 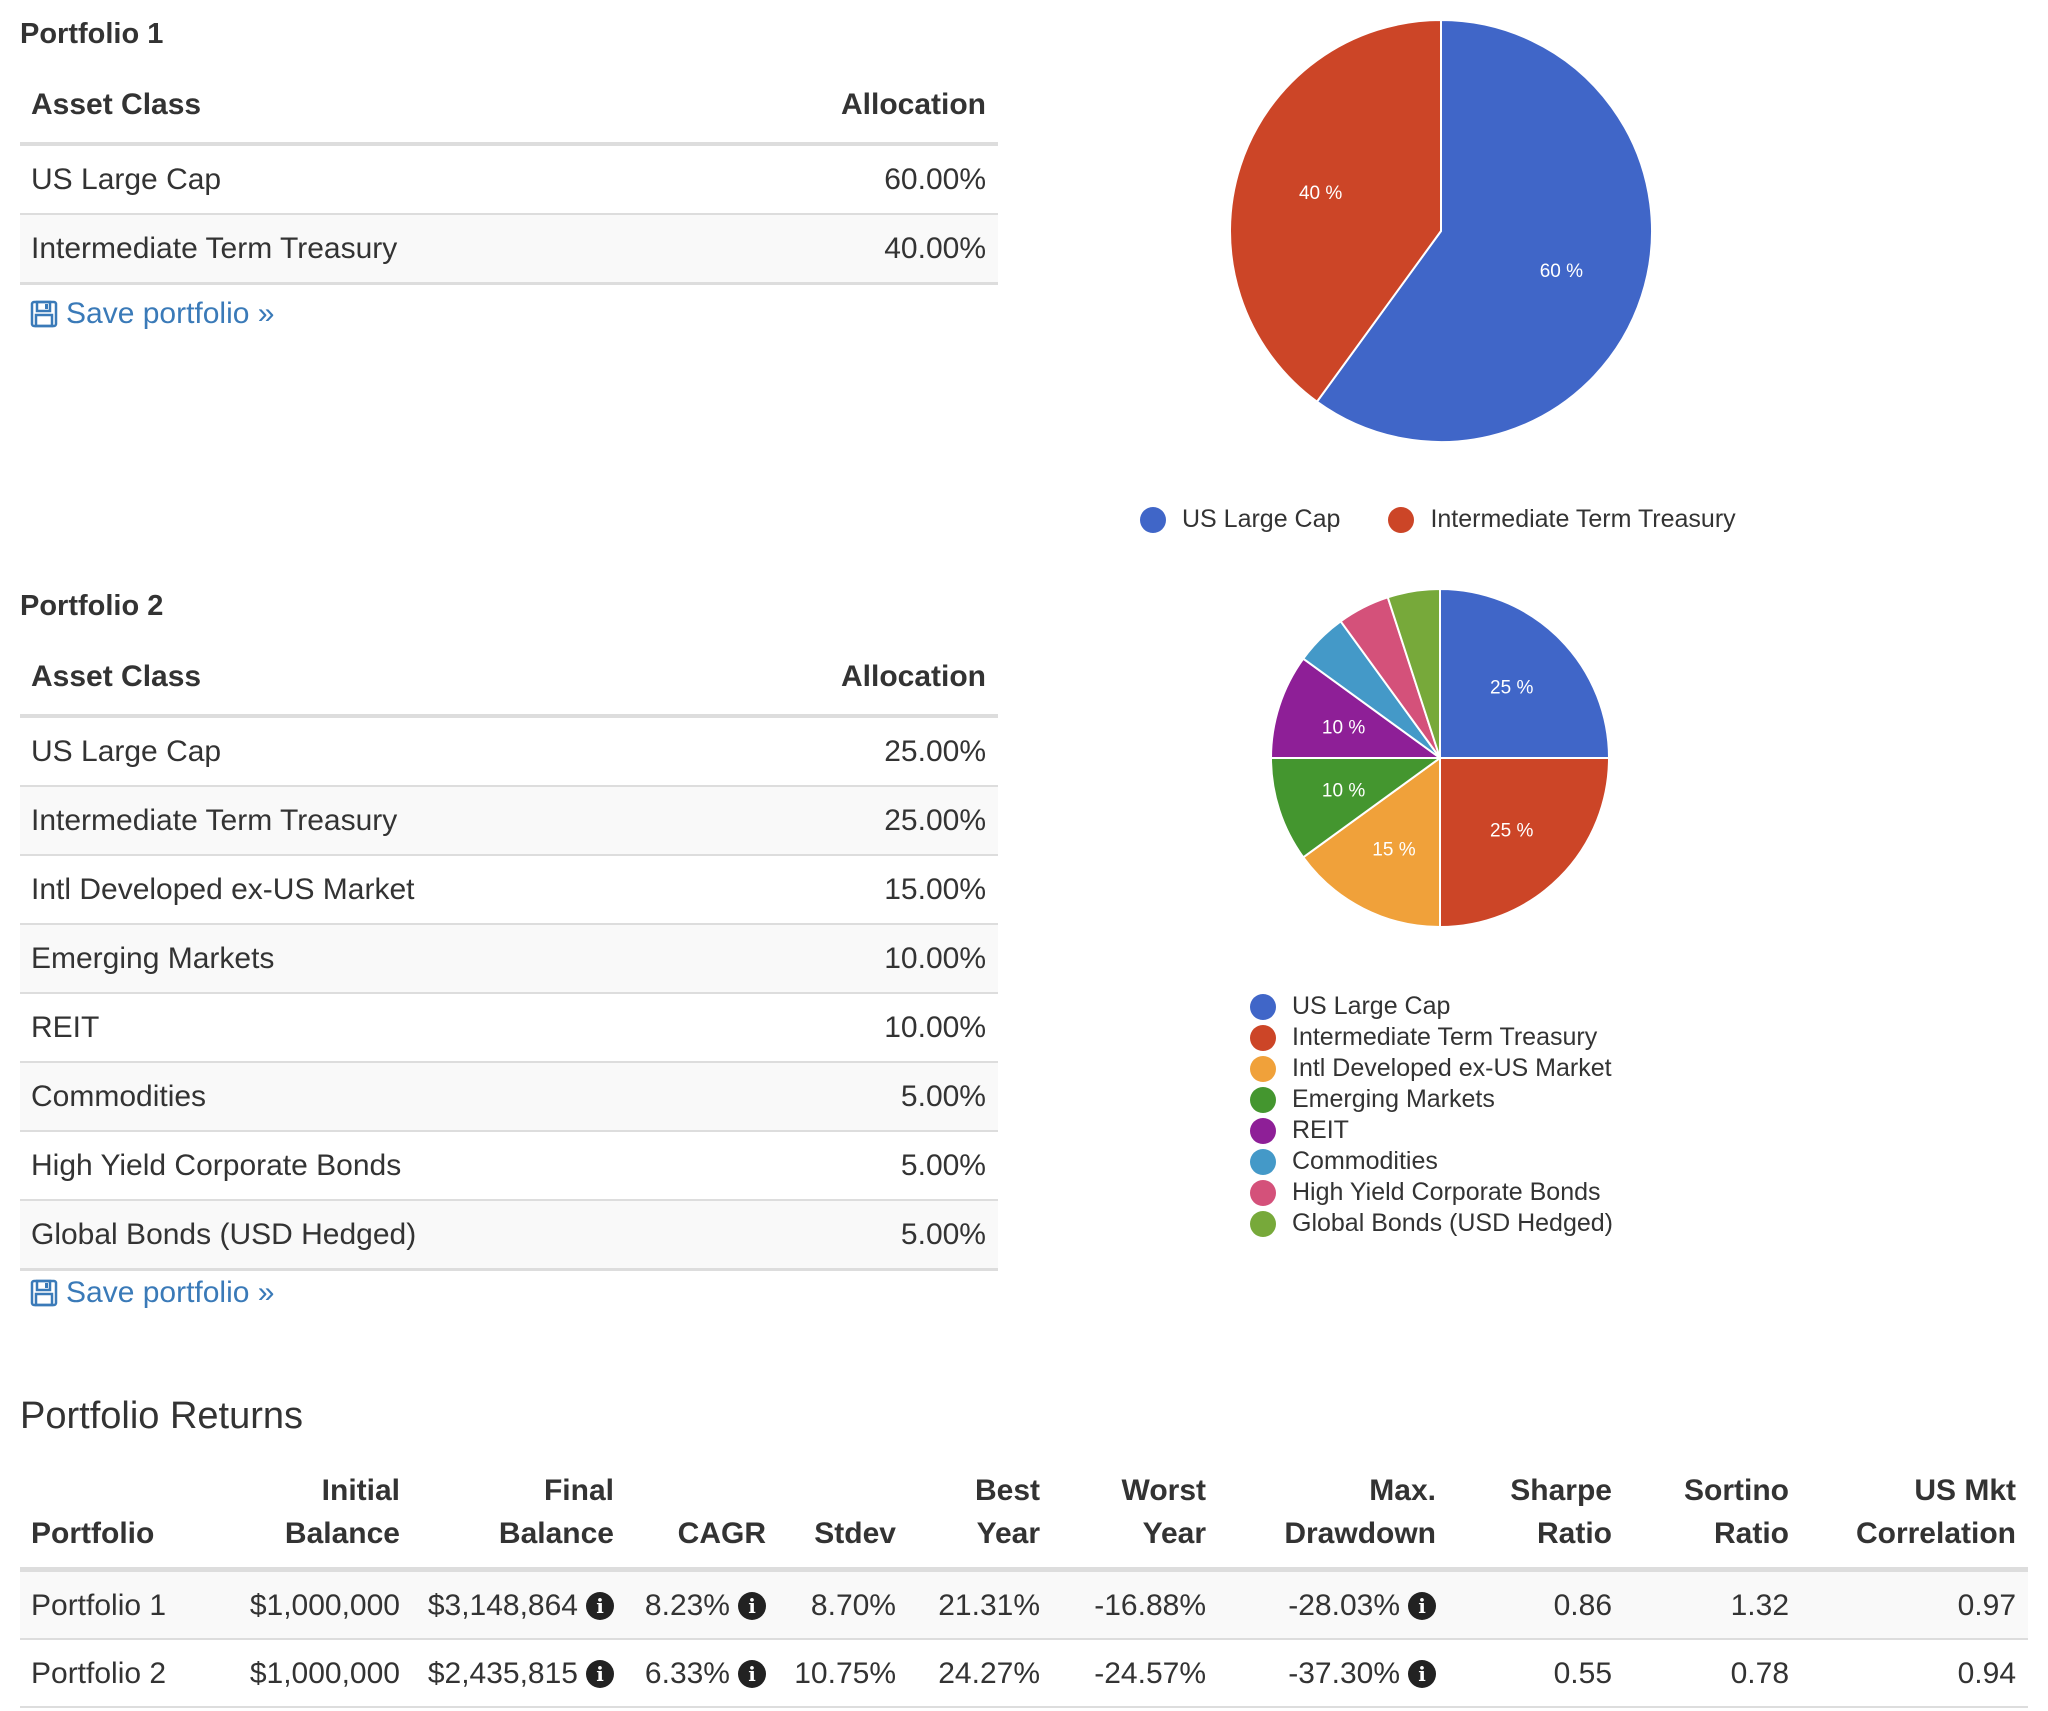 I want to click on table-row: Global Bonds (USD Hedged) 5.00%, so click(x=509, y=1236).